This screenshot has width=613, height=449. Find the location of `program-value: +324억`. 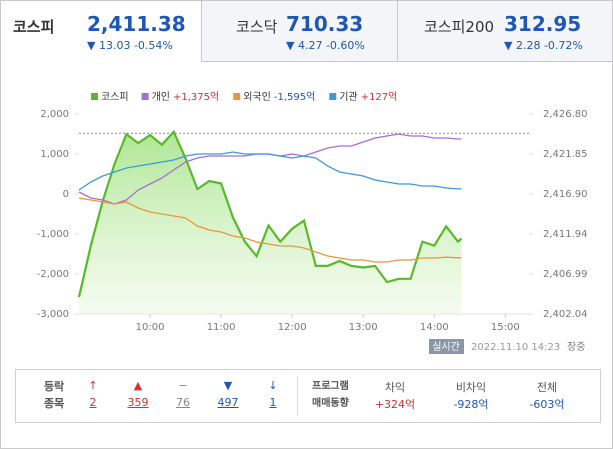

program-value: +324억 is located at coordinates (395, 404).